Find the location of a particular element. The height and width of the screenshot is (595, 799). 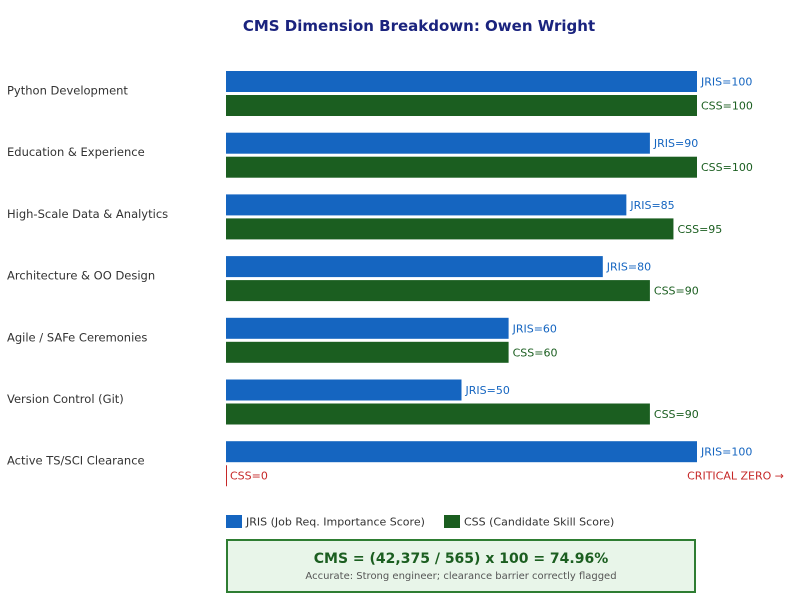

category-label: Python Development is located at coordinates (67, 91).